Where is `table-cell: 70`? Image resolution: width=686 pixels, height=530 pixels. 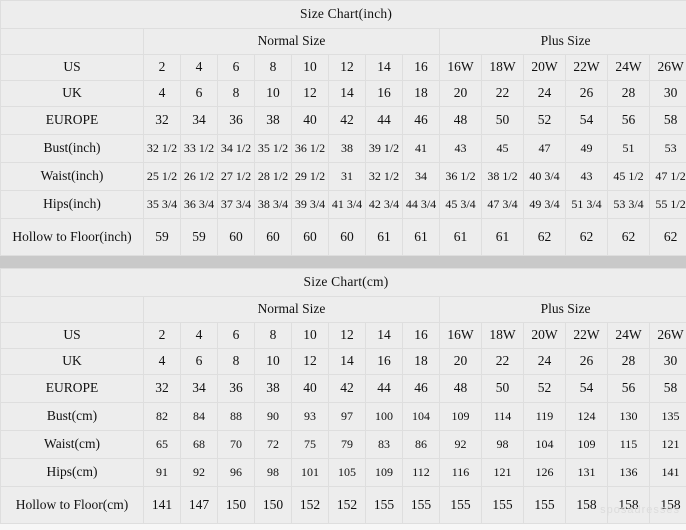
table-cell: 70 is located at coordinates (236, 444).